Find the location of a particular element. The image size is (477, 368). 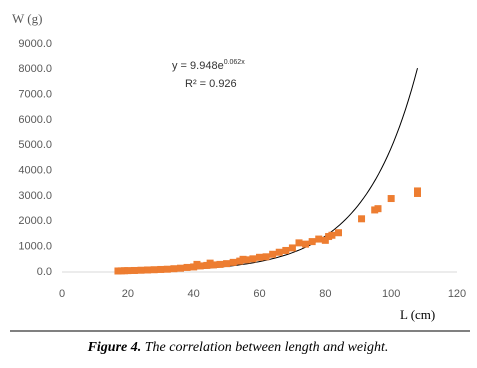

x-tick-label: 60 is located at coordinates (259, 294).